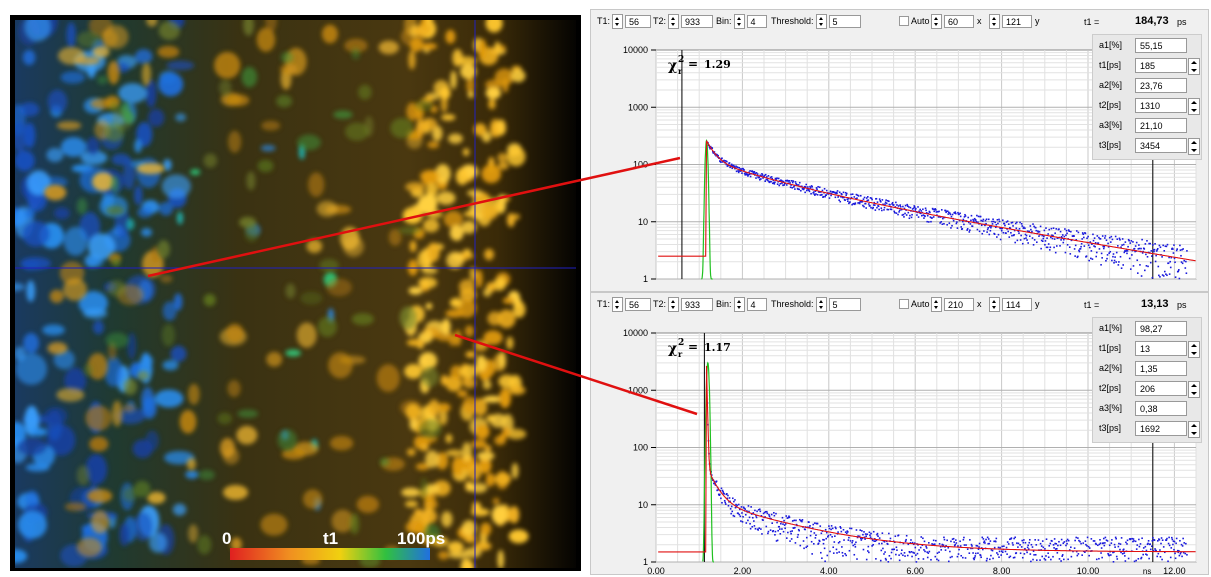 This screenshot has height=577, width=1211. I want to click on y-label: y, so click(1037, 21).